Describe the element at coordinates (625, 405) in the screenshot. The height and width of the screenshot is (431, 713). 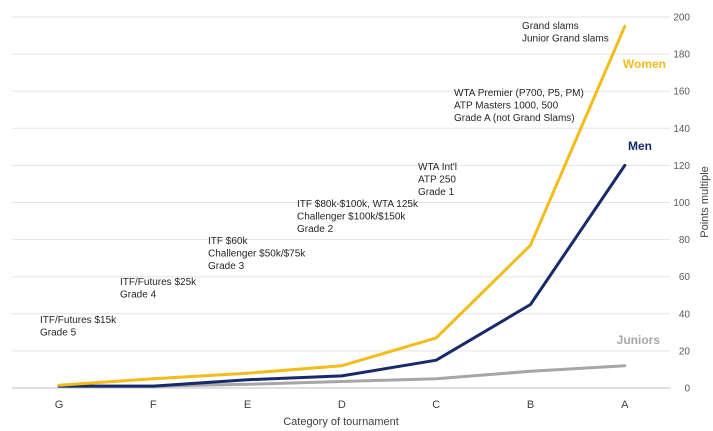
I see `x-tick-label-a: A` at that location.